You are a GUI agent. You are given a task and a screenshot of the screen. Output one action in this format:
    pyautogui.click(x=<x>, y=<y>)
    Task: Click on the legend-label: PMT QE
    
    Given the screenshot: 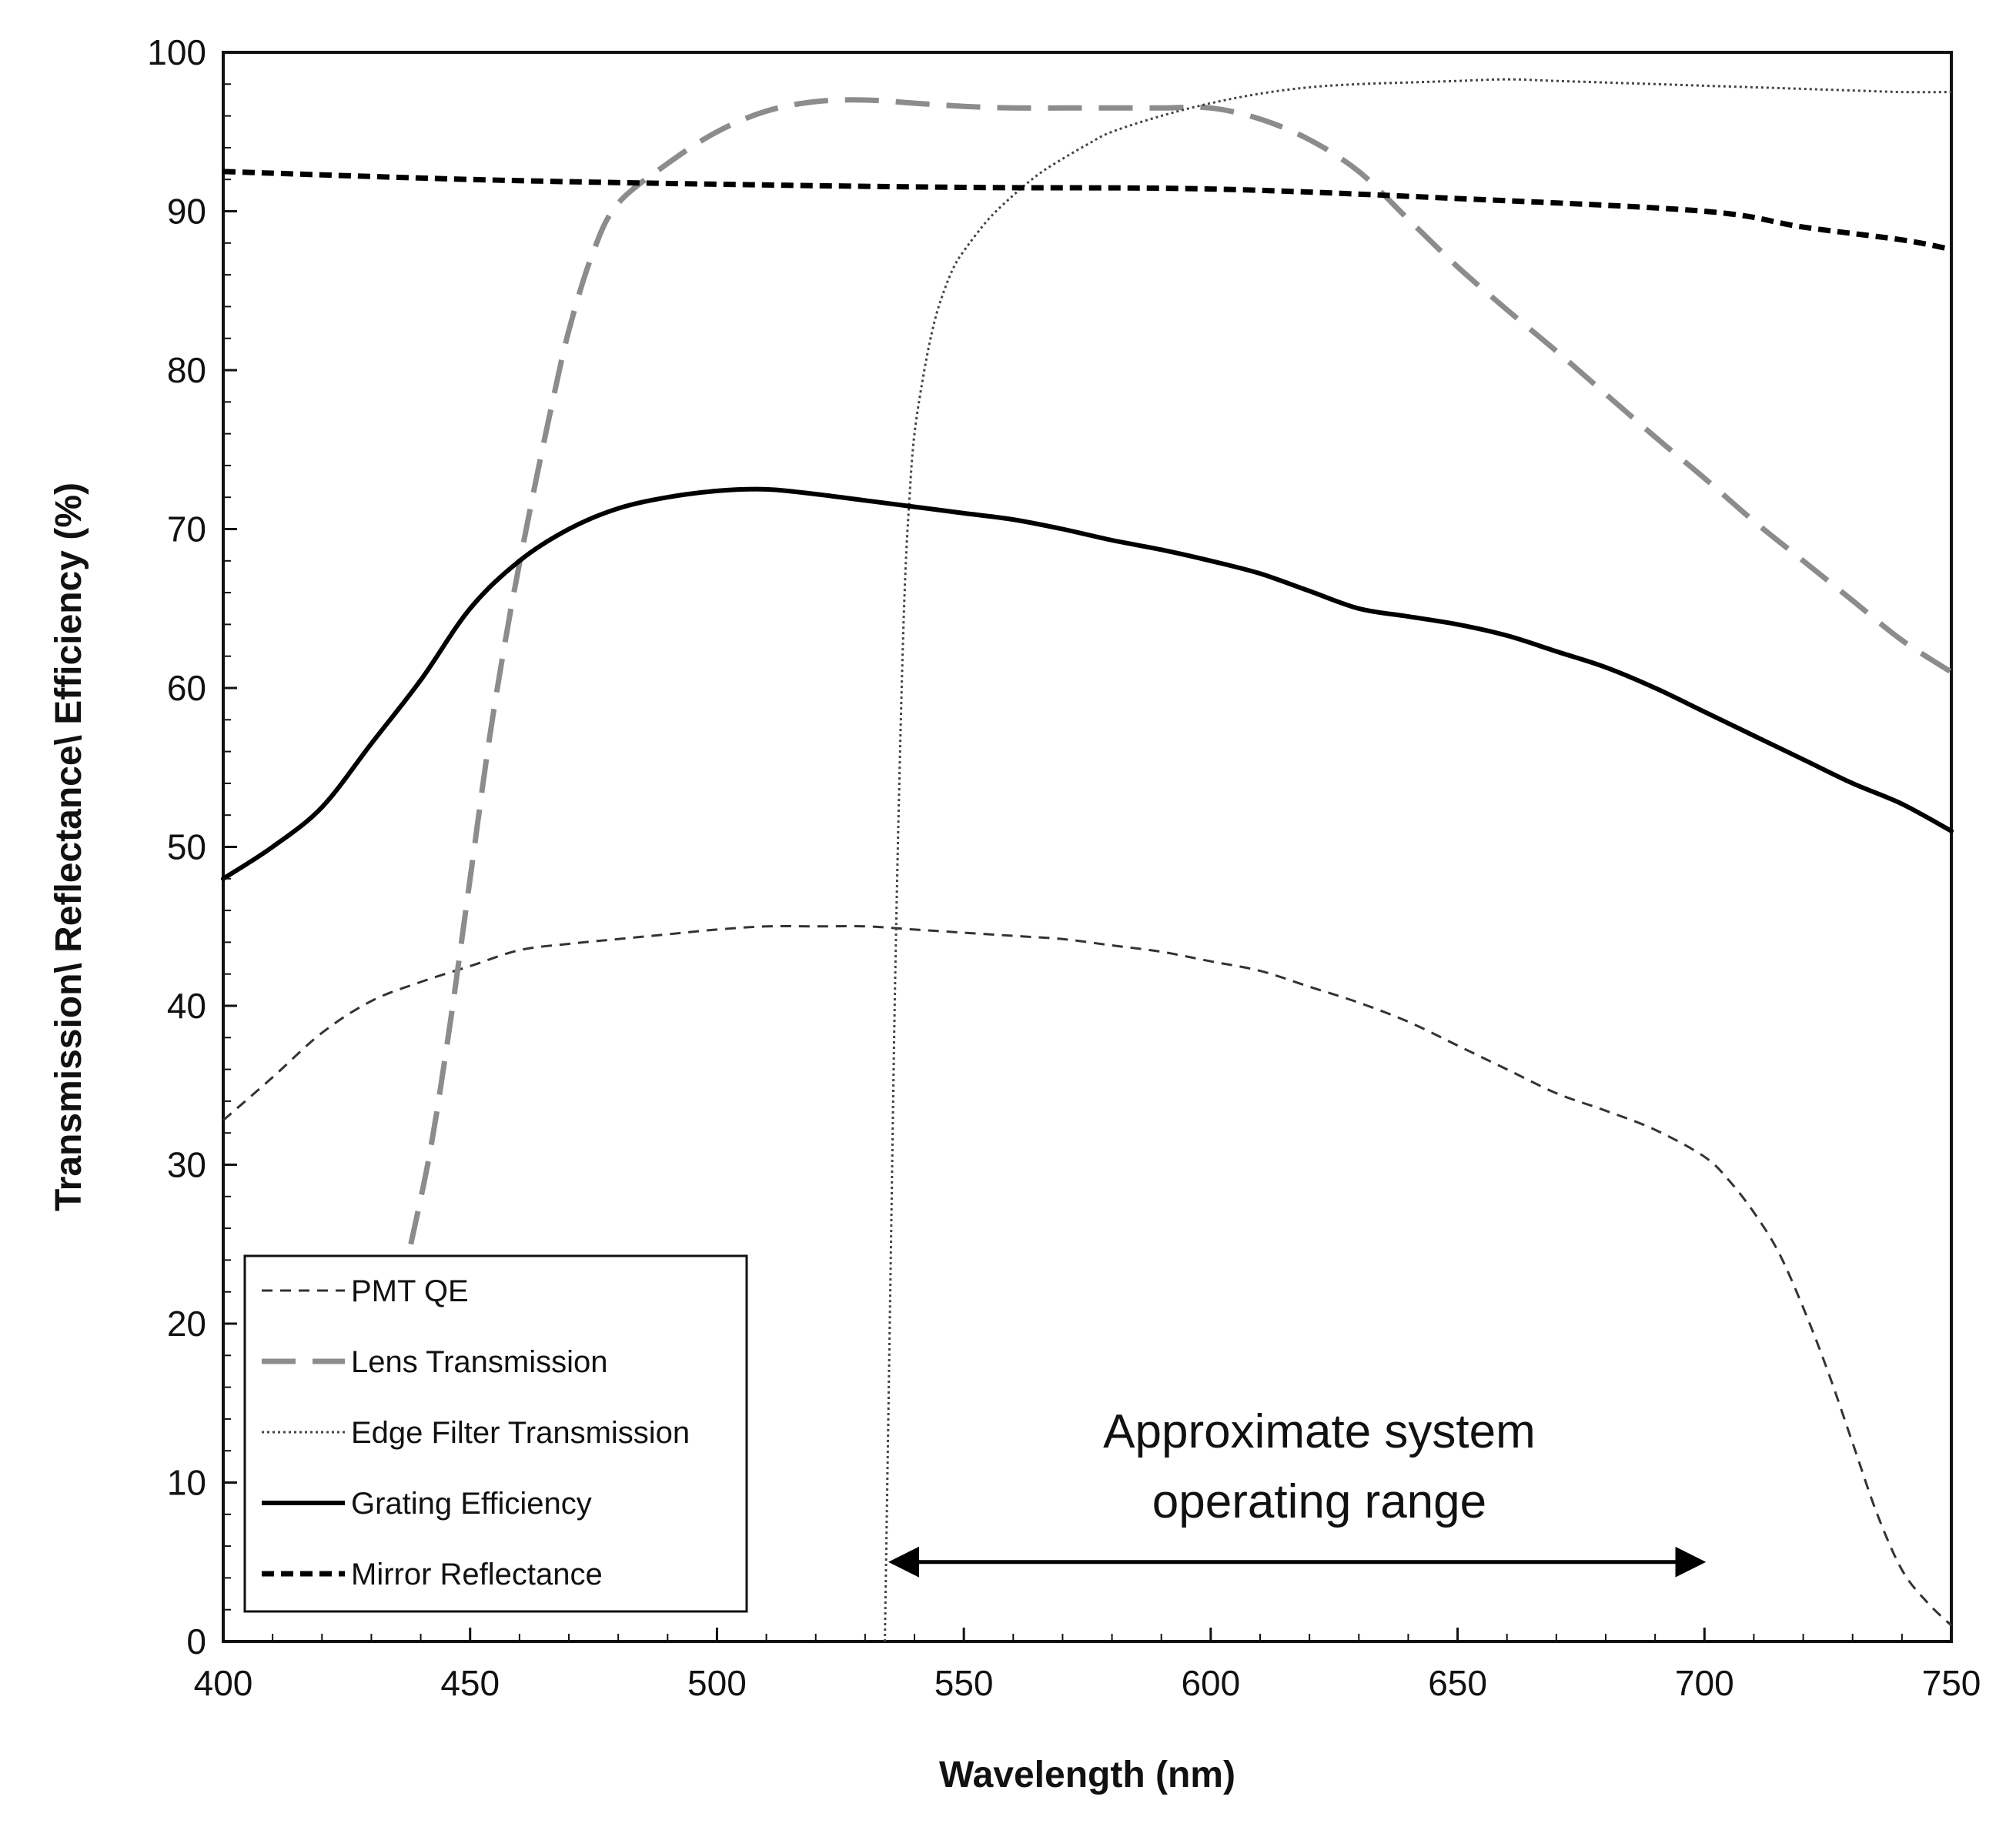 What is the action you would take?
    pyautogui.click(x=410, y=1291)
    